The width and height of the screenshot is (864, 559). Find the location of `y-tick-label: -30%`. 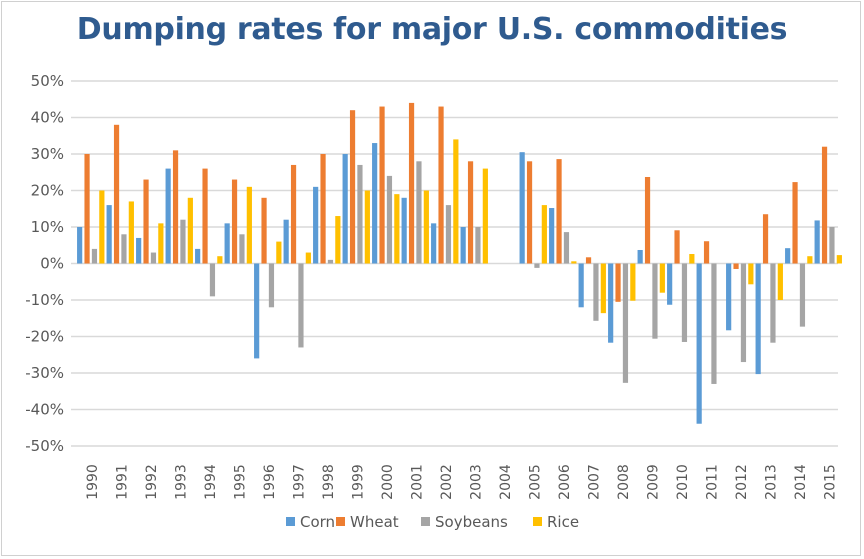

y-tick-label: -30% is located at coordinates (44, 373).